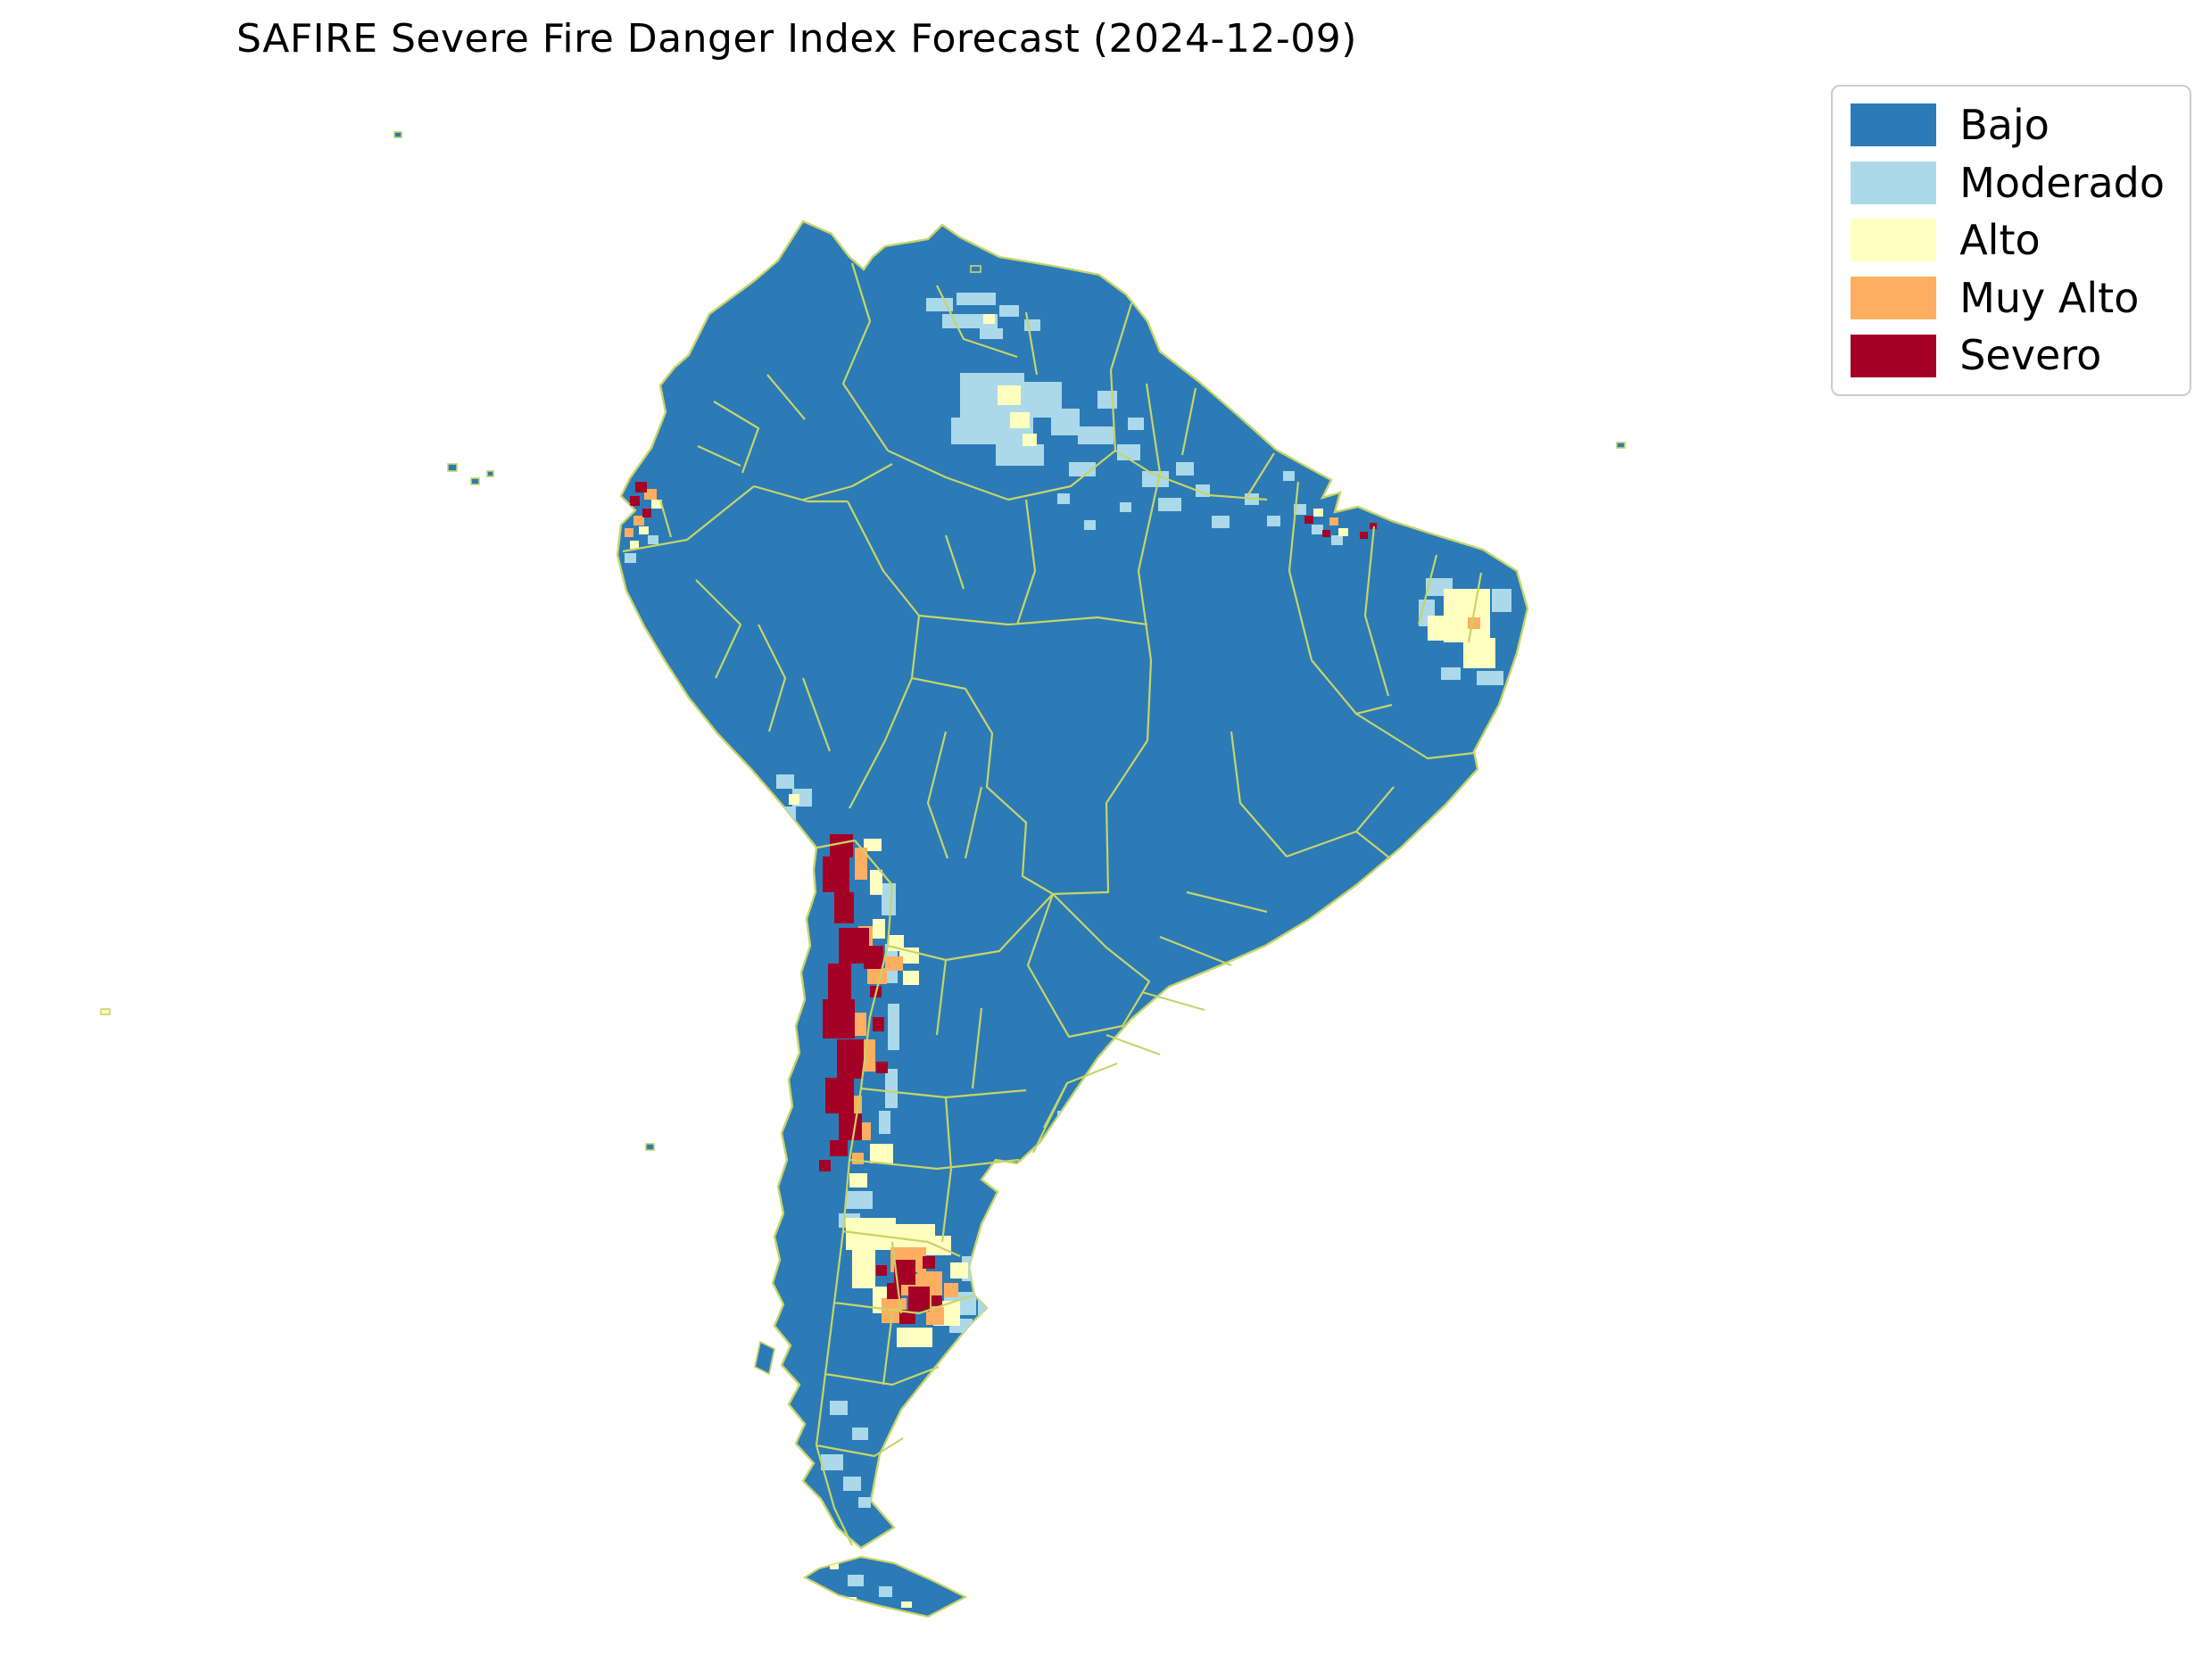  Describe the element at coordinates (1894, 298) in the screenshot. I see `legend-swatch-muy-alto` at that location.